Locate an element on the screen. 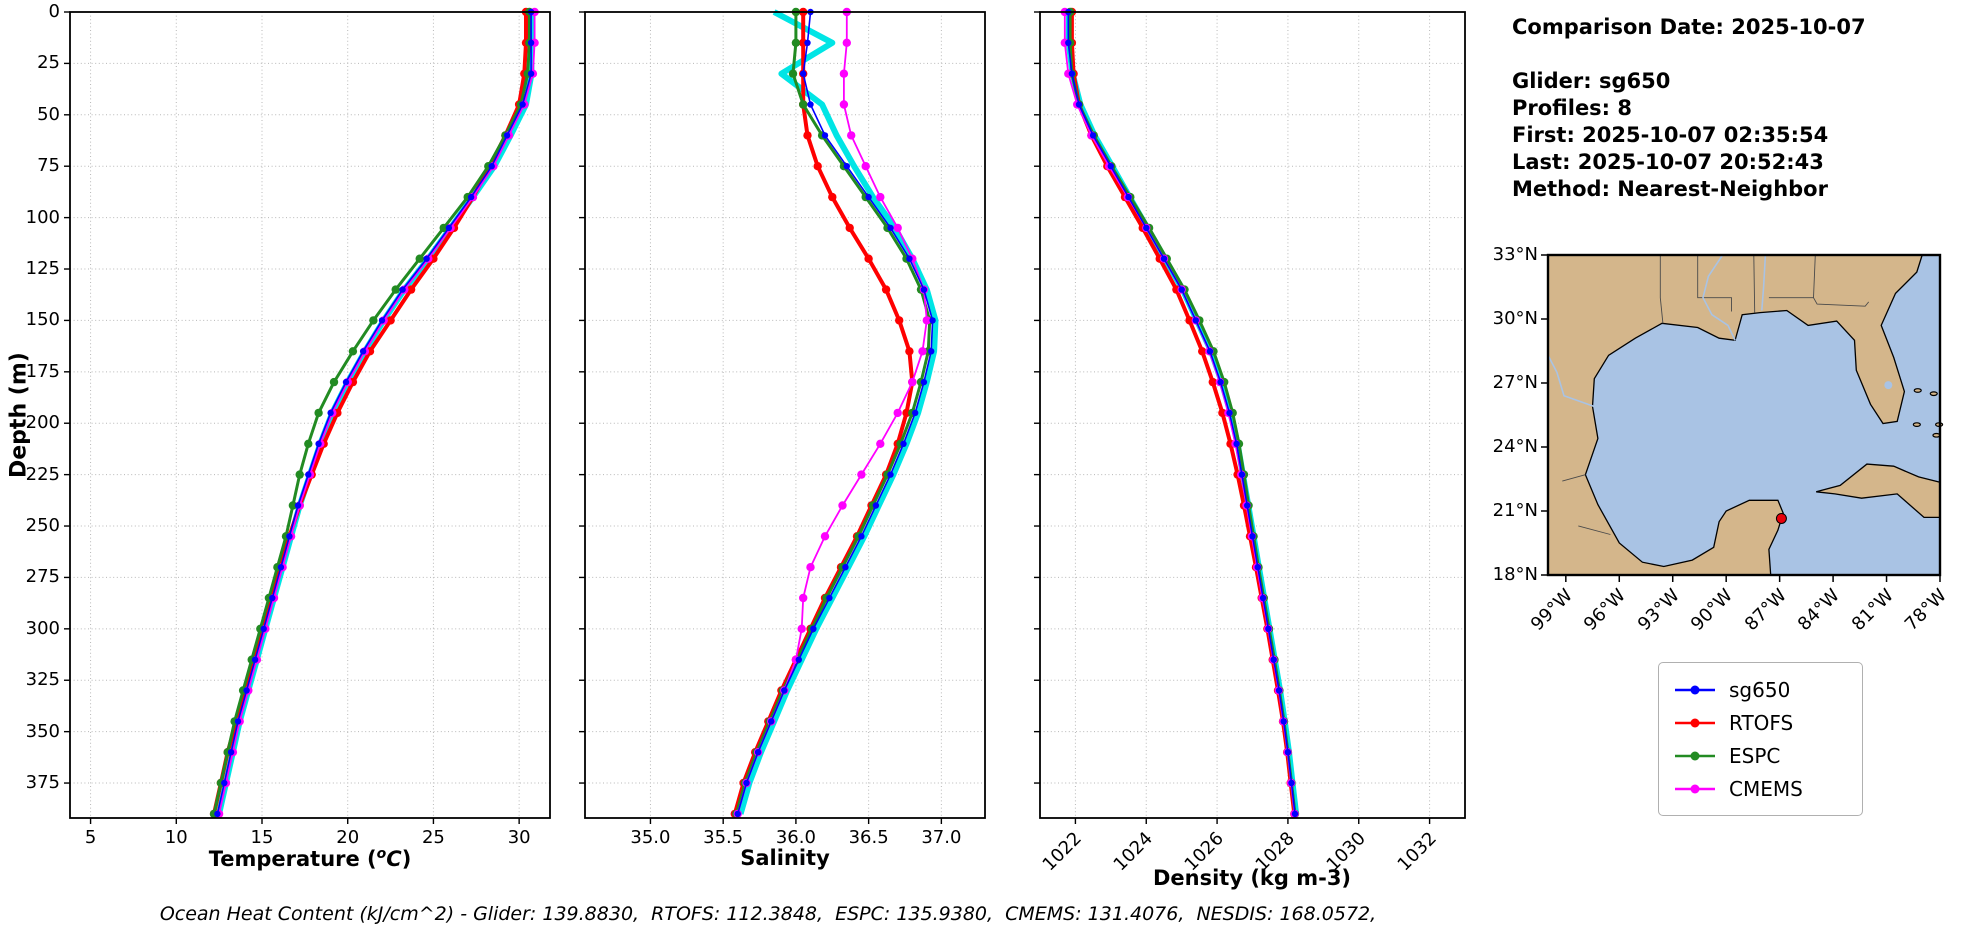 Image resolution: width=1987 pixels, height=934 pixels. method-text: Method: Nearest-Neighbor is located at coordinates (1670, 189).